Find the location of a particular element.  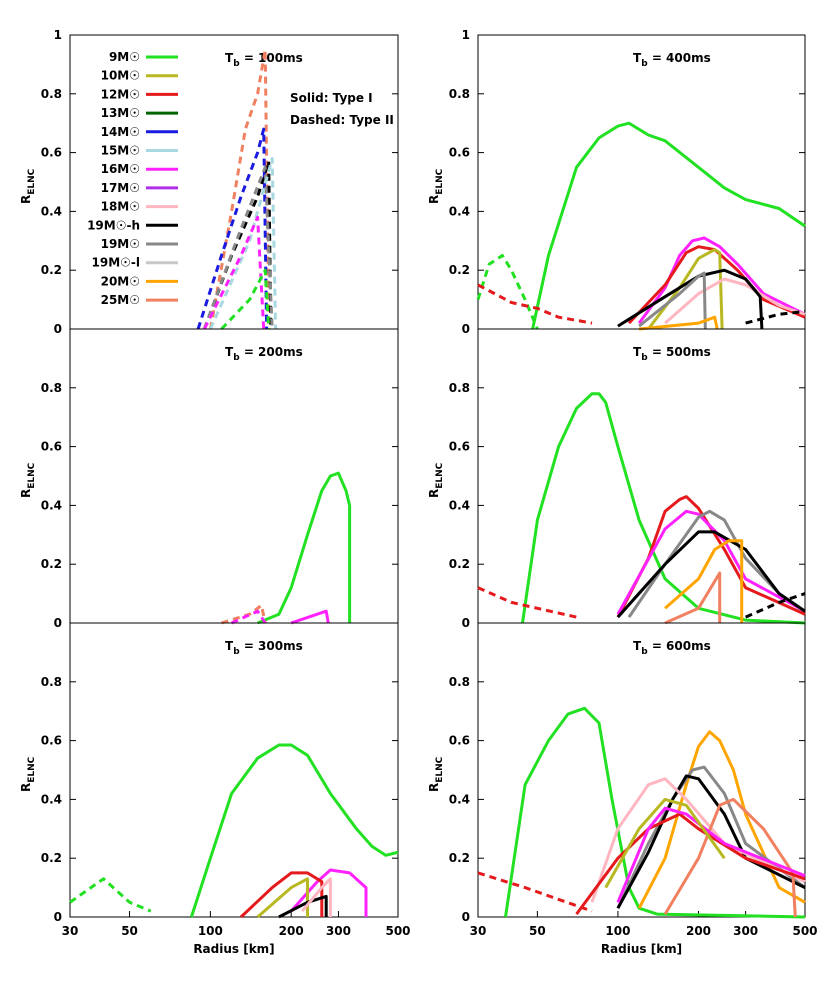

legend-label: 13M☉ is located at coordinates (120, 113).